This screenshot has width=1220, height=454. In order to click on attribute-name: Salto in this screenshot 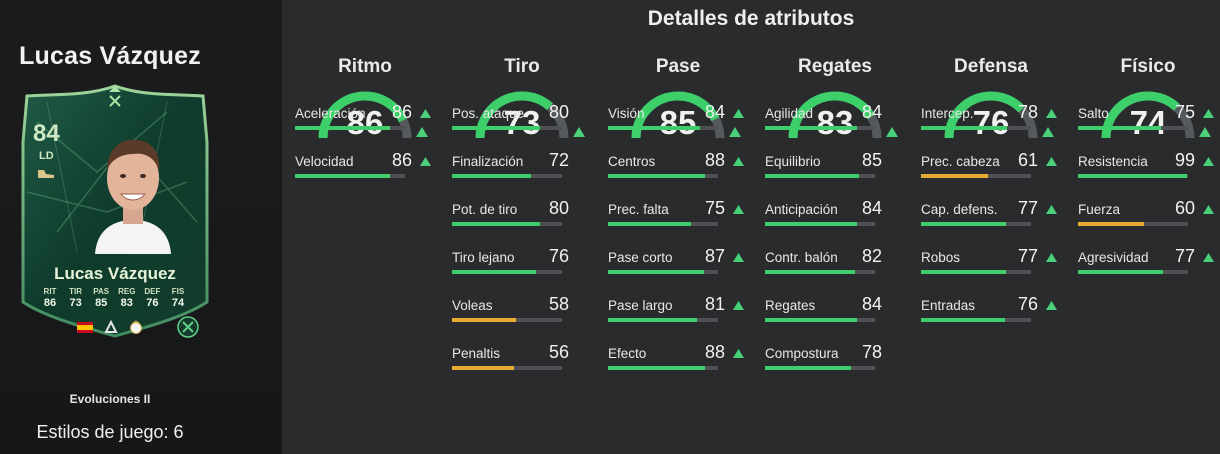, I will do `click(1093, 113)`.